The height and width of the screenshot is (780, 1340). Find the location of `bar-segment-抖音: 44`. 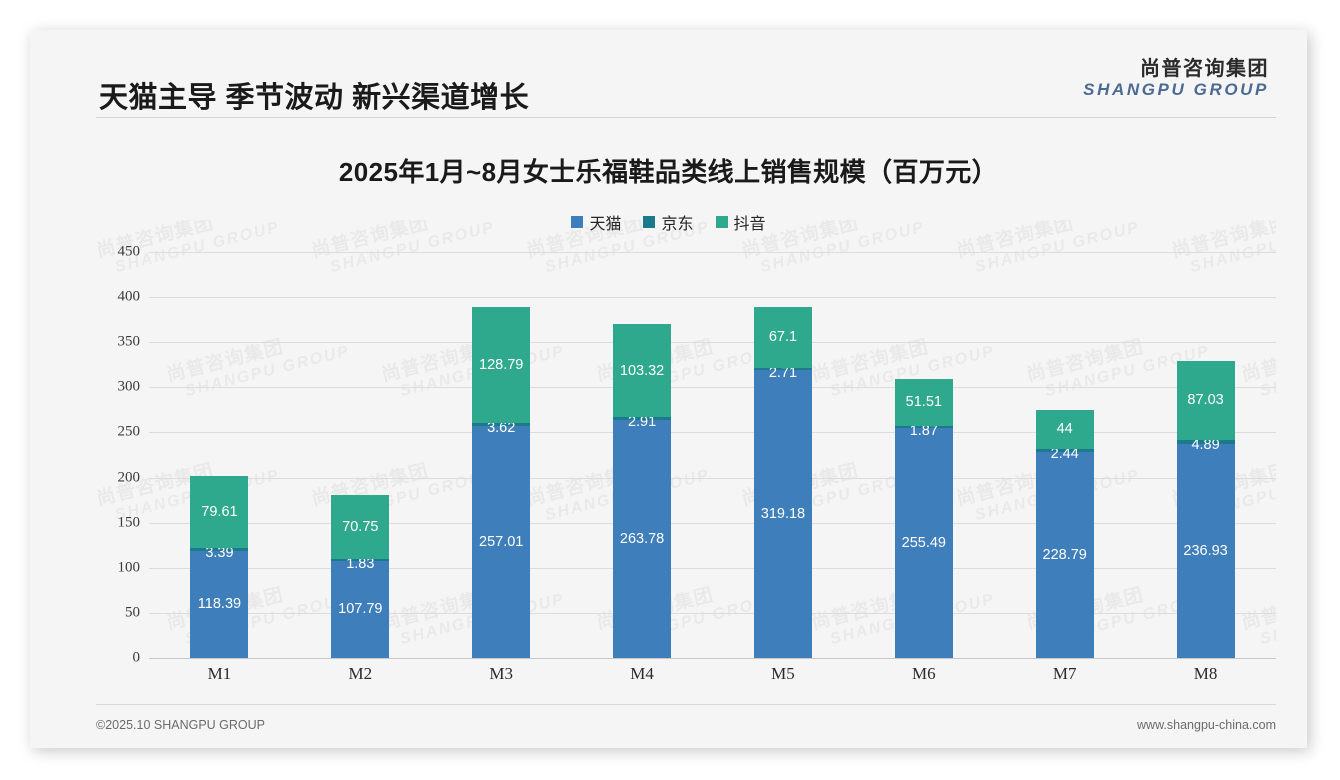

bar-segment-抖音: 44 is located at coordinates (1064, 429).